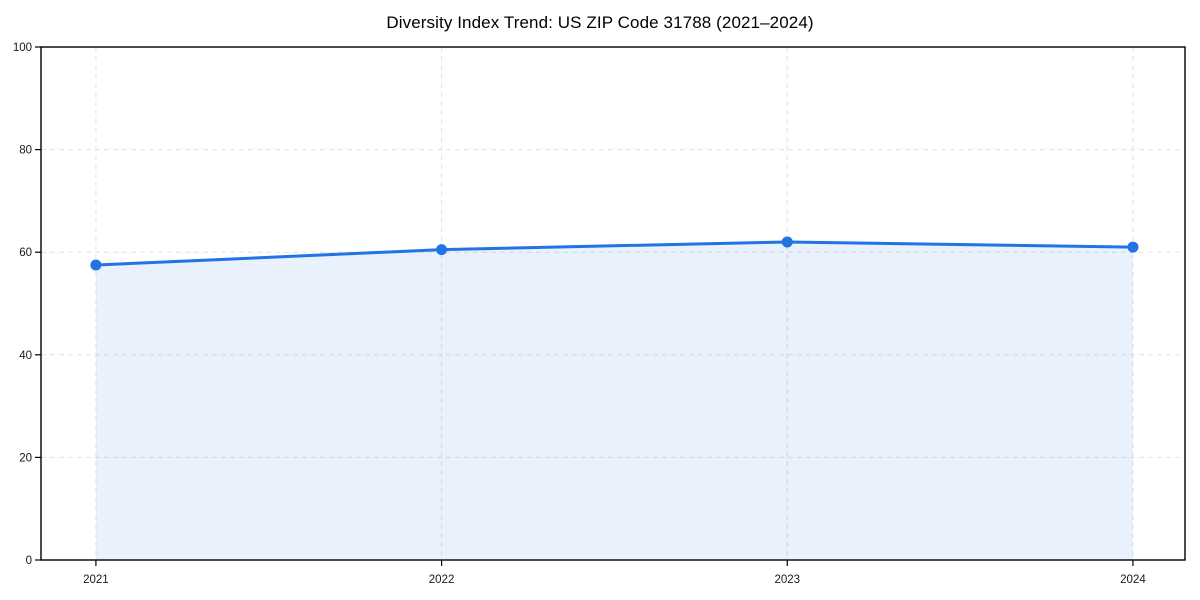 The height and width of the screenshot is (600, 1200). Describe the element at coordinates (29, 561) in the screenshot. I see `y-axis-tick-label: 0` at that location.